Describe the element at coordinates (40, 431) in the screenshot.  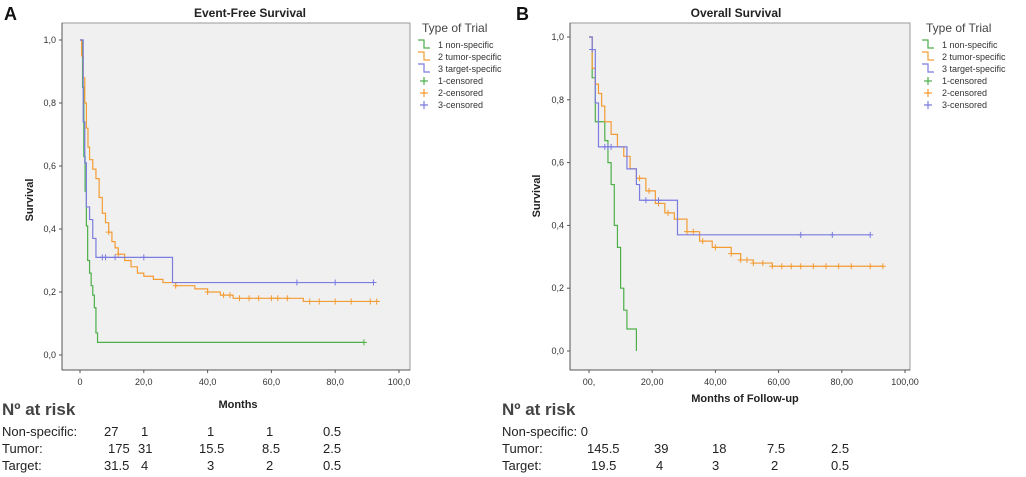
I see `risk-label: Non-specific:` at that location.